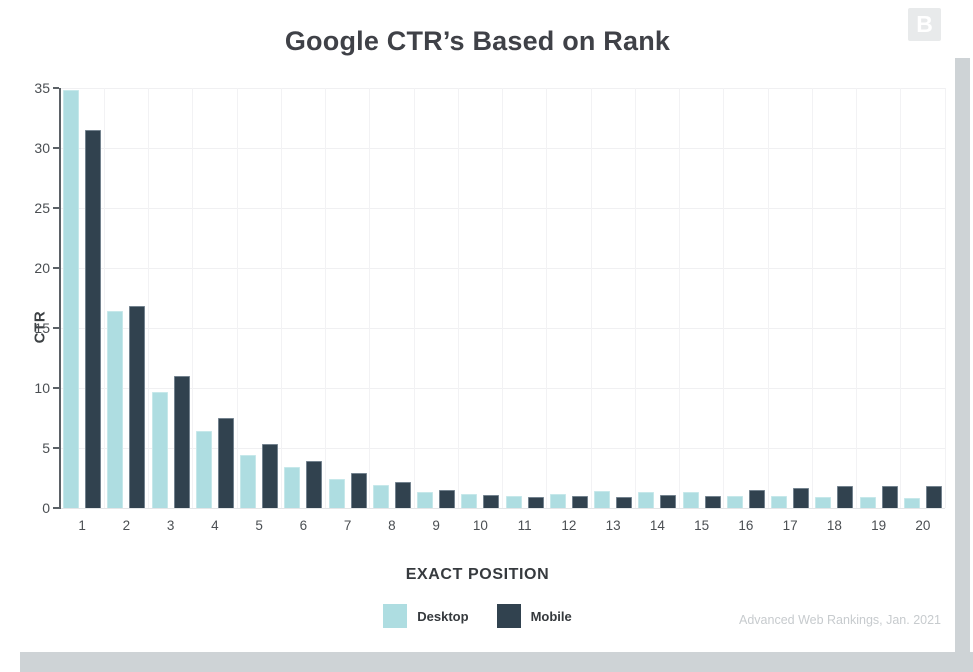 The height and width of the screenshot is (672, 973). Describe the element at coordinates (924, 24) in the screenshot. I see `brand-logo: B` at that location.